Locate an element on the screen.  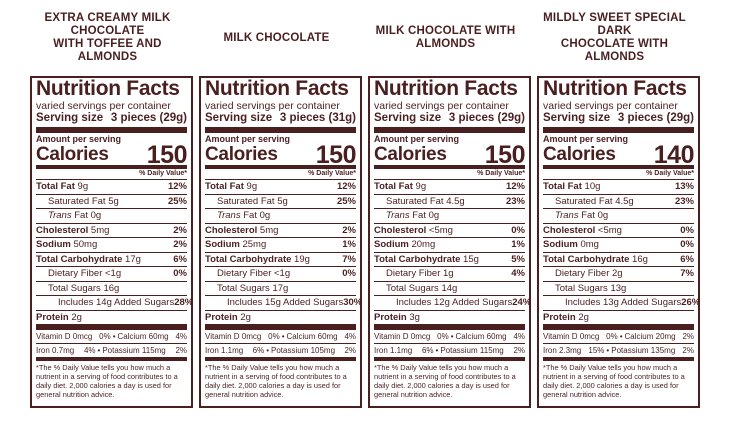
added-sugars-dv: 30% is located at coordinates (353, 302).